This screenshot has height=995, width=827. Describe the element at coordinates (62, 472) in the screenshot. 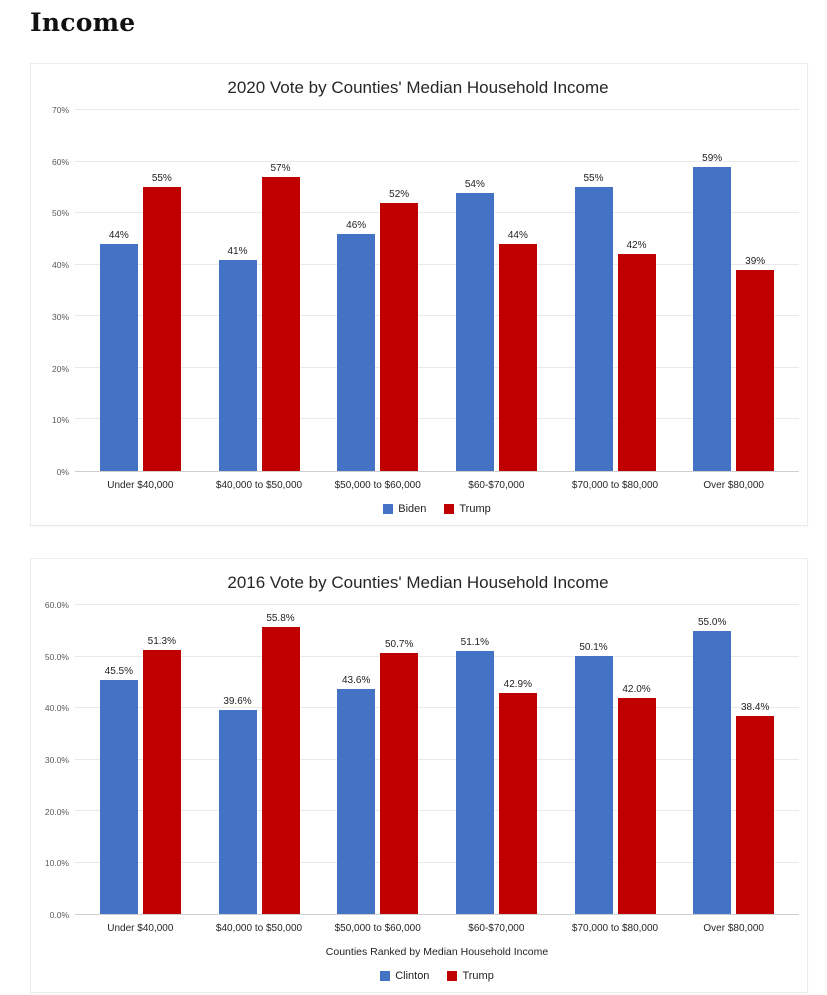

I see `y-tick-label: 0%` at that location.